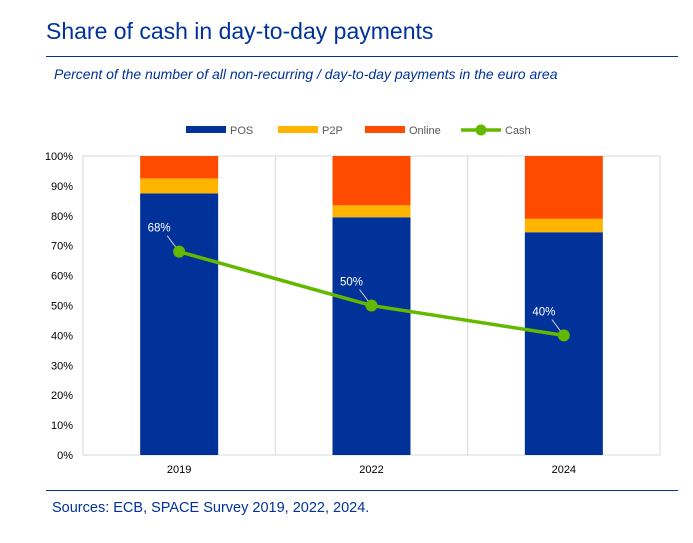 Image resolution: width=693 pixels, height=543 pixels. I want to click on data-label: 50%, so click(351, 283).